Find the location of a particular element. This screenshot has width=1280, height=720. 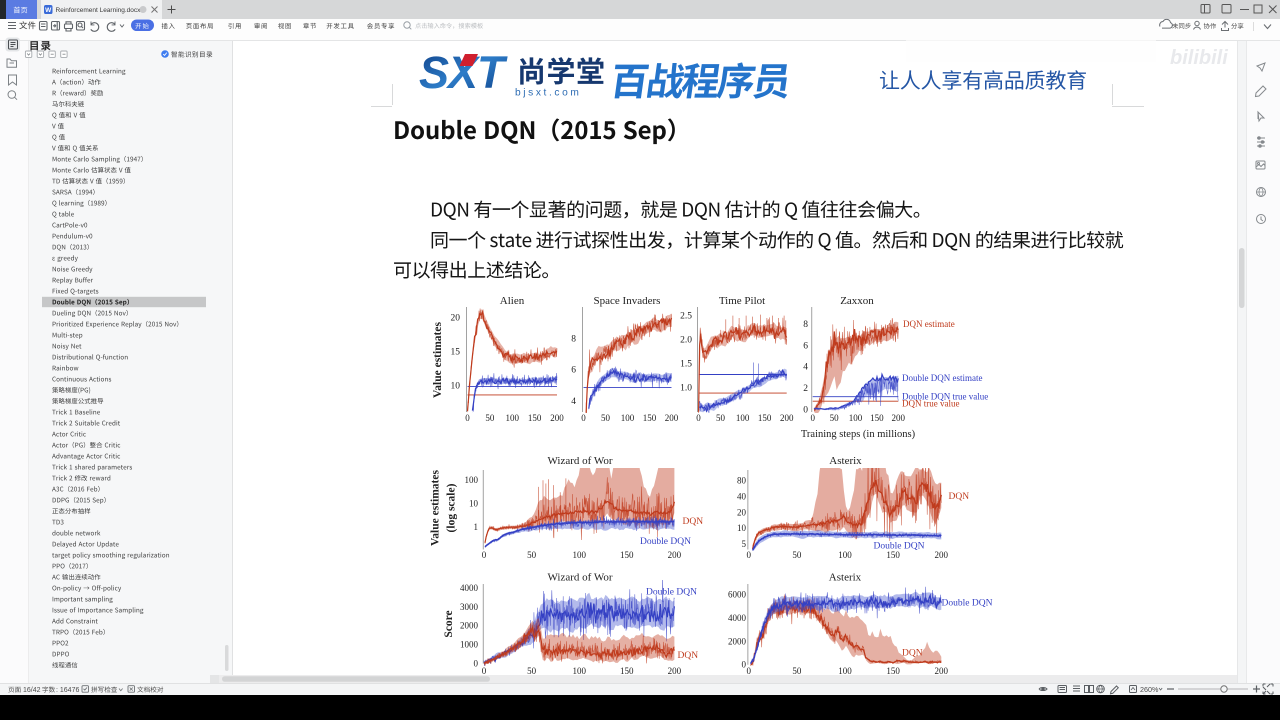

svg-text: SXT is located at coordinates (463, 72).